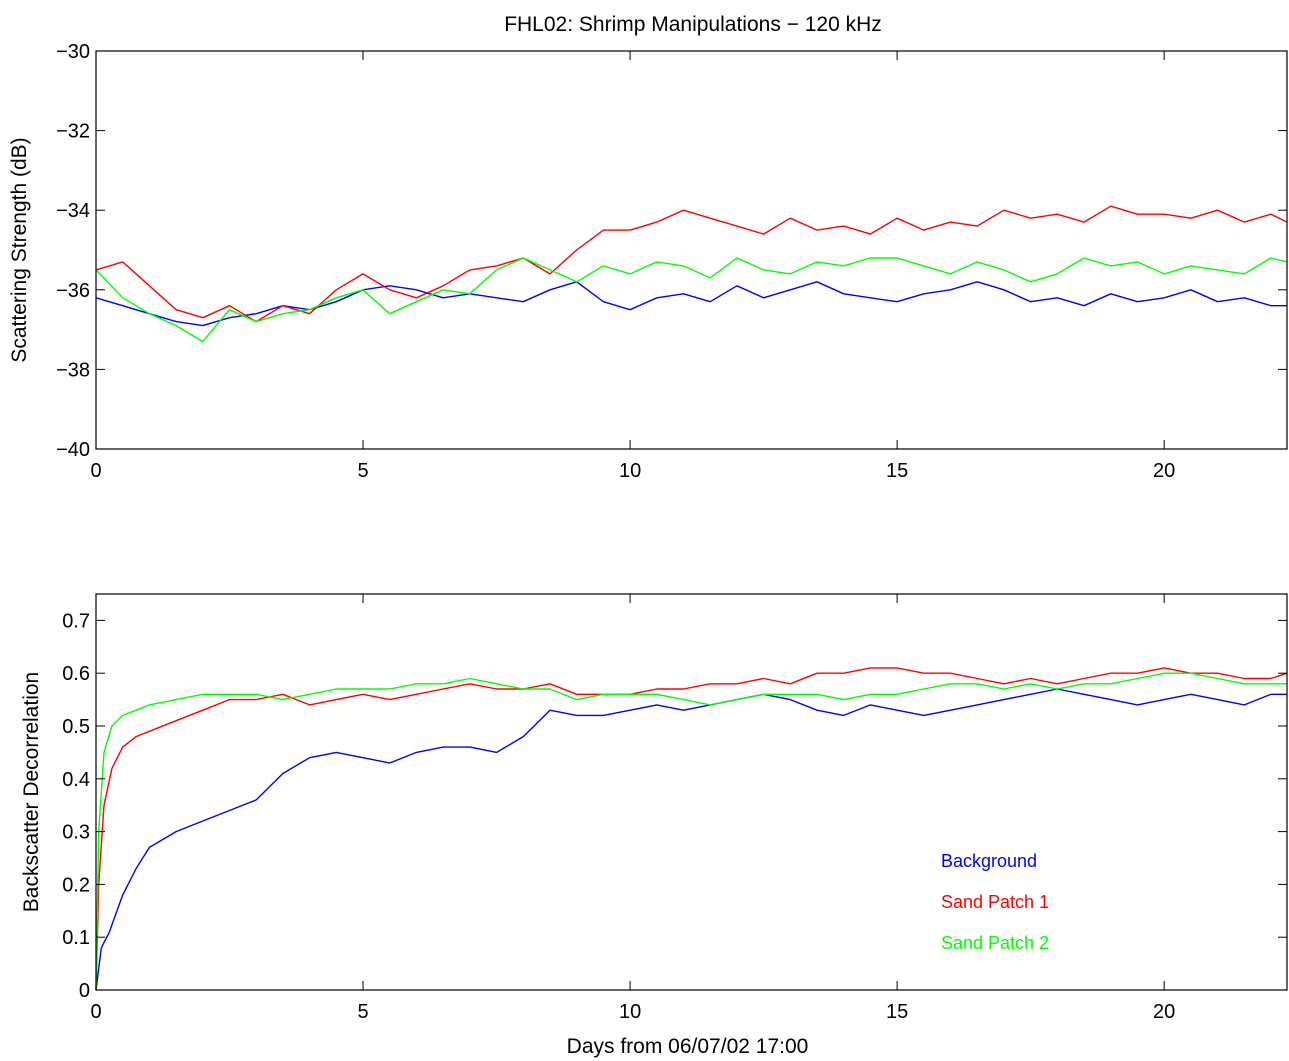 Image resolution: width=1289 pixels, height=1061 pixels. What do you see at coordinates (76, 621) in the screenshot?
I see `y-tick-label: 0.7` at bounding box center [76, 621].